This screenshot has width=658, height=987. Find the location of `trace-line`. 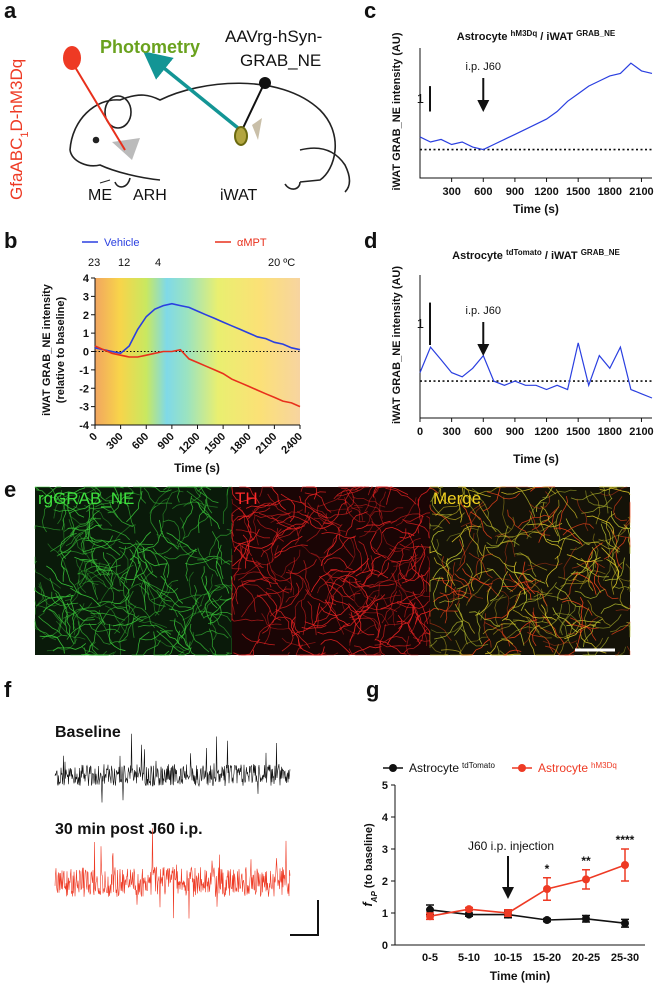

trace-line is located at coordinates (536, 370).